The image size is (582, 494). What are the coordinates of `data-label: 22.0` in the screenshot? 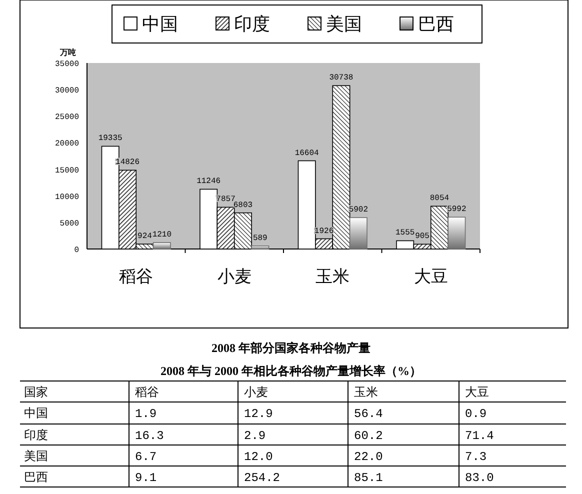 It's located at (368, 457).